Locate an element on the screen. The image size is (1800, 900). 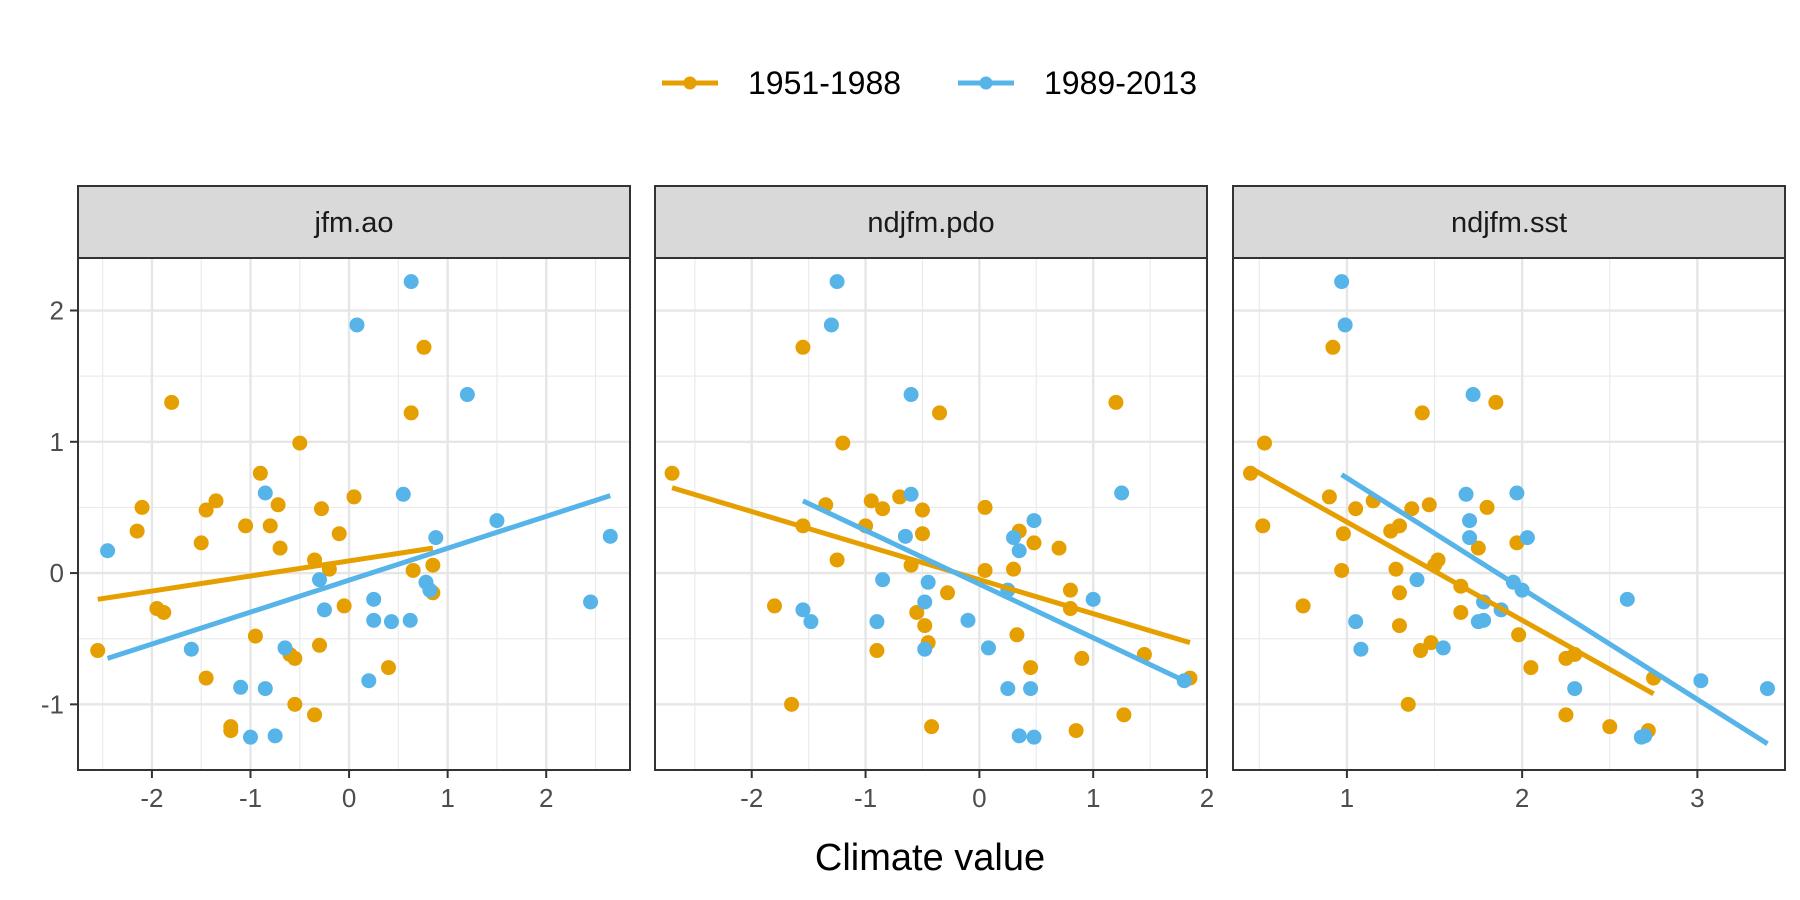
x-tick-label: 0 is located at coordinates (979, 798).